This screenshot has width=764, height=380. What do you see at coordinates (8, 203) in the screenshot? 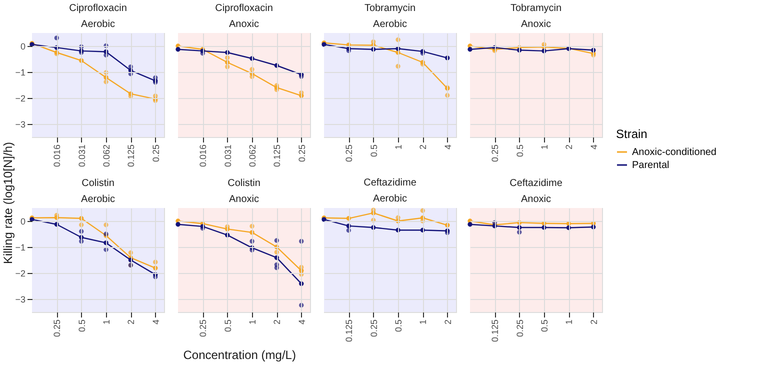
I see `y-axis-title: Killing rate (log10[N]/h)` at bounding box center [8, 203].